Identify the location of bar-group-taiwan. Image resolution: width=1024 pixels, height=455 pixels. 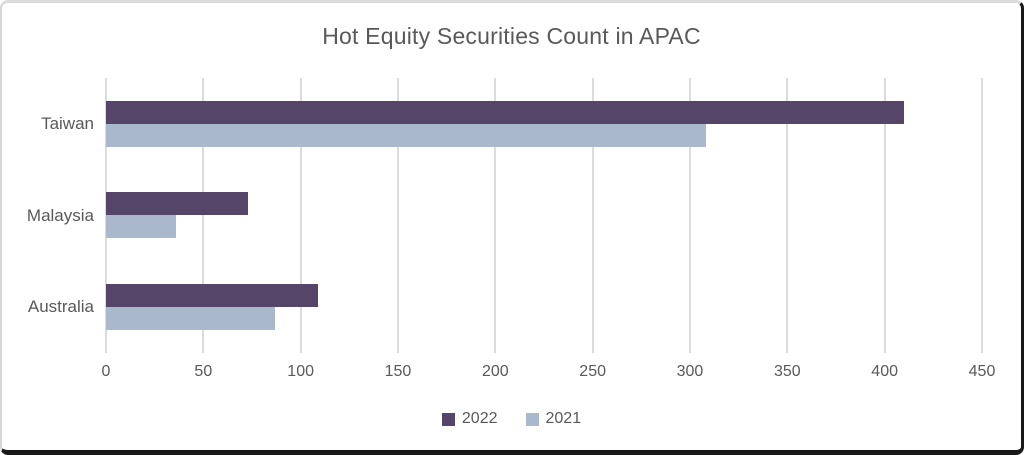
(544, 123).